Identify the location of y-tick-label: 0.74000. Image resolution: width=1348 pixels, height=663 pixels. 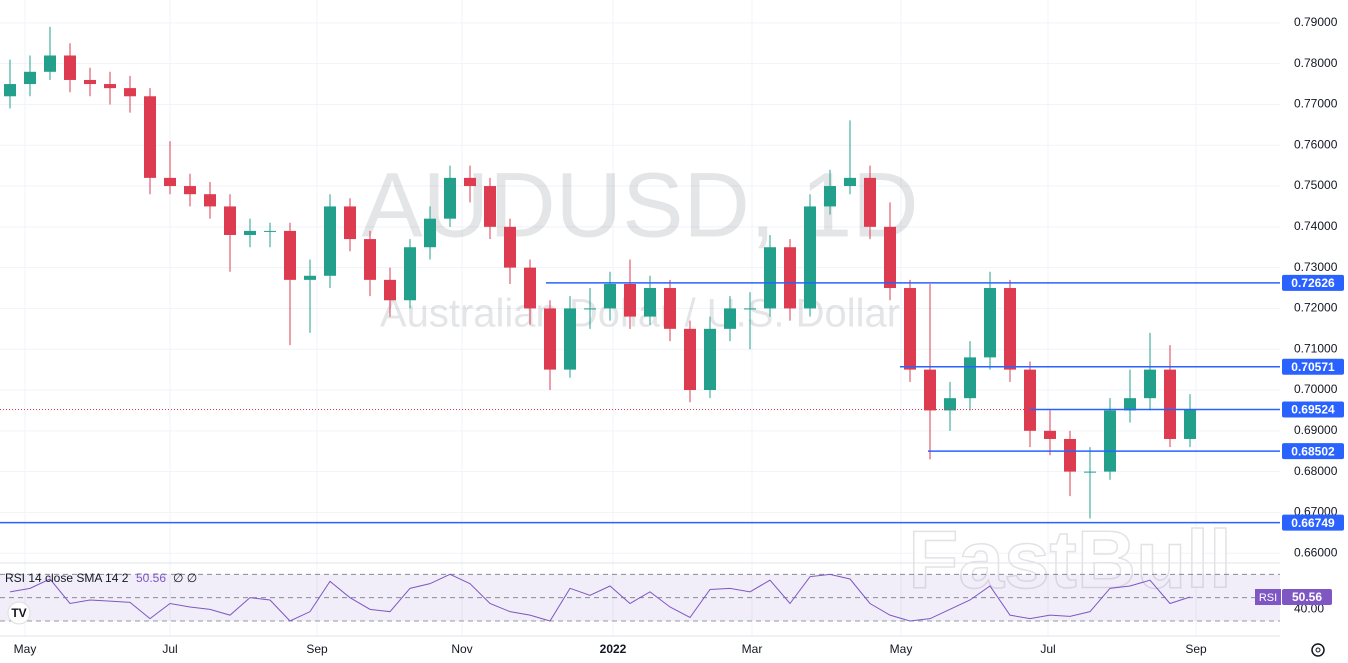
(1316, 226).